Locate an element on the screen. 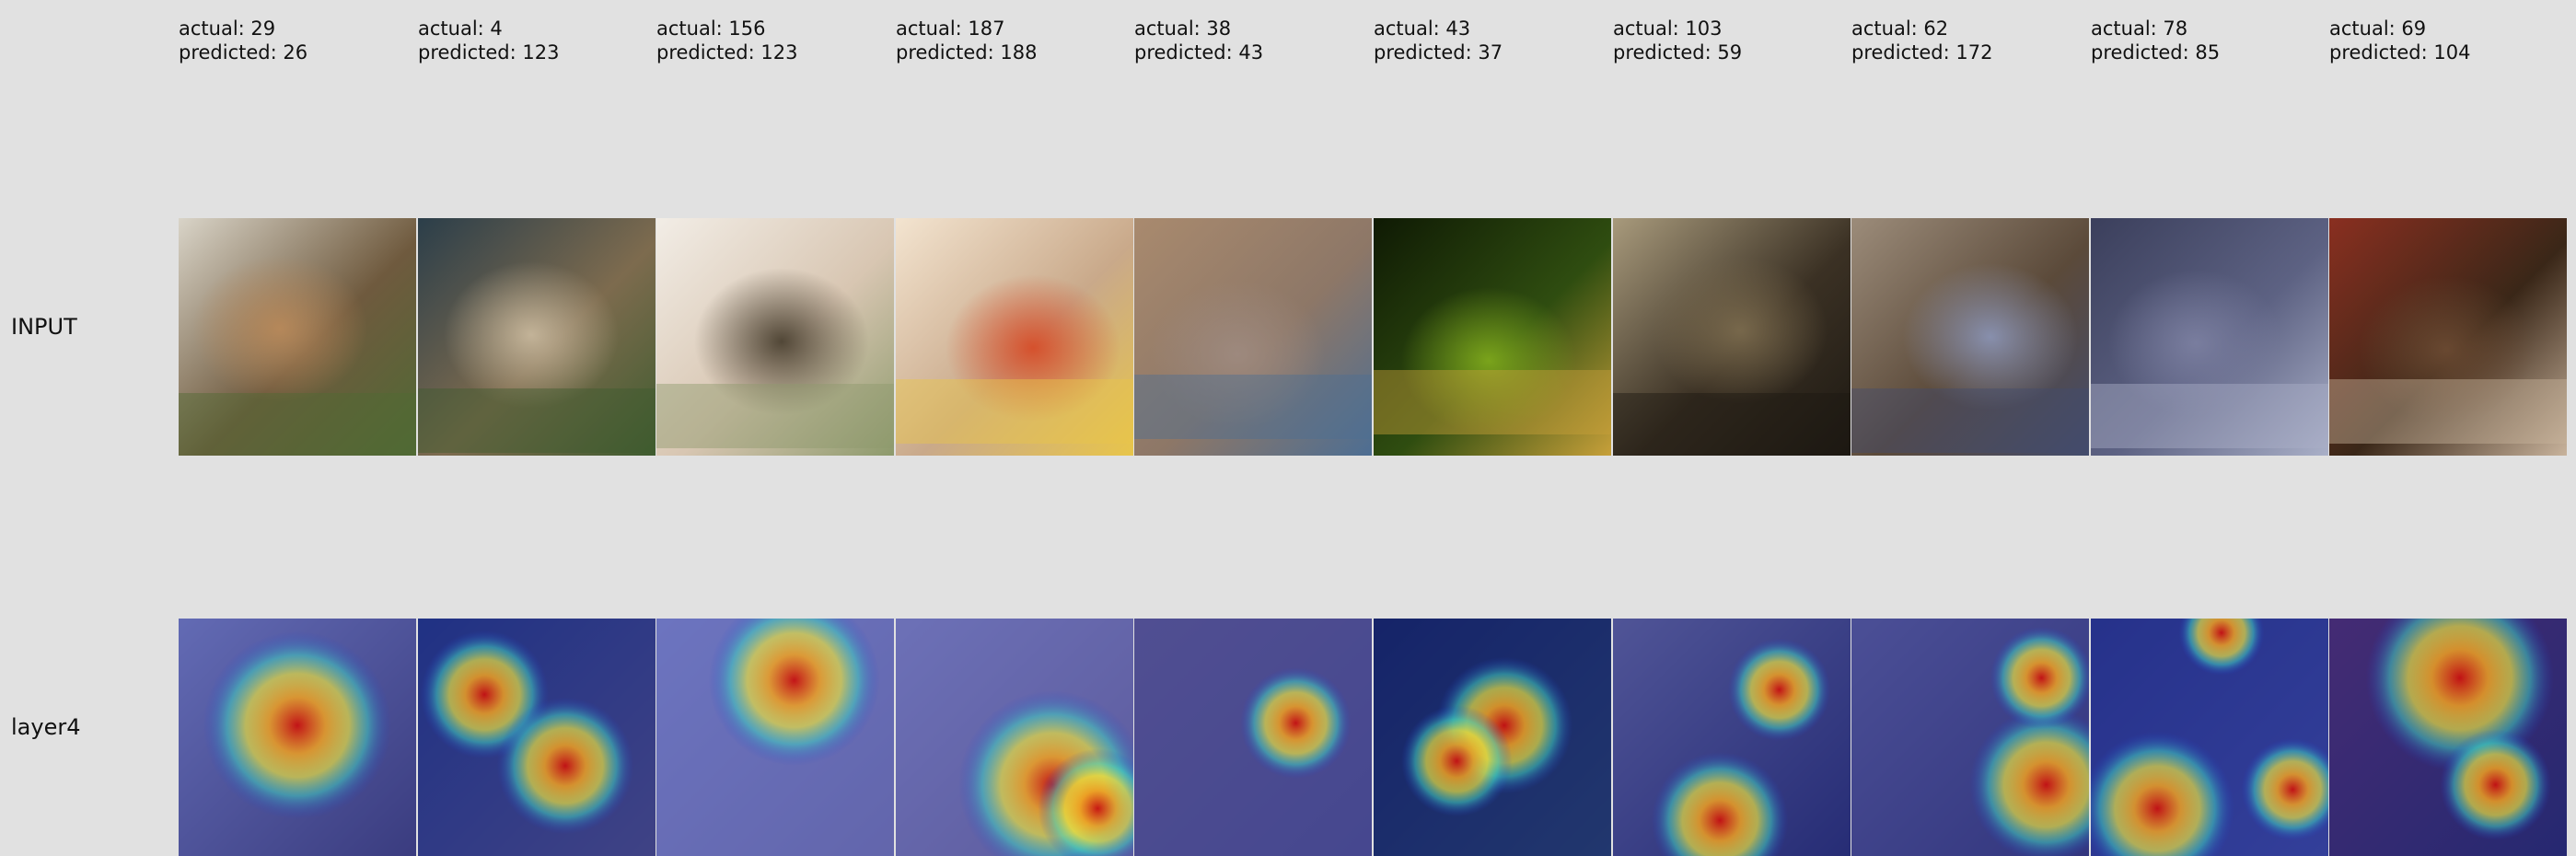 Image resolution: width=2576 pixels, height=856 pixels. sample-caption: actual: 38 predicted: 43 is located at coordinates (1198, 40).